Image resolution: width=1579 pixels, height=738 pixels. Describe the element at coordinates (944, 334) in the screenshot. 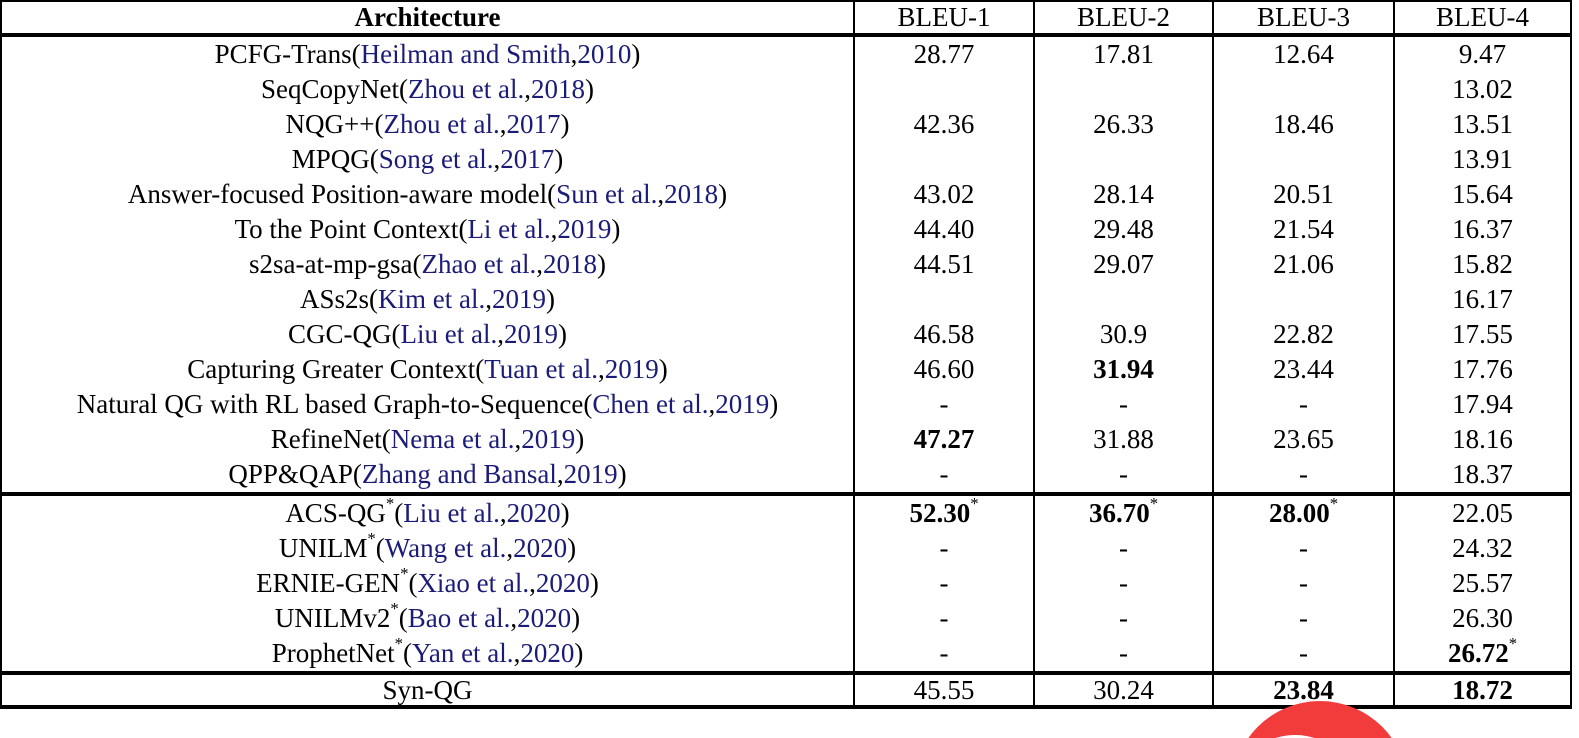

I see `score-value: 46.58` at that location.